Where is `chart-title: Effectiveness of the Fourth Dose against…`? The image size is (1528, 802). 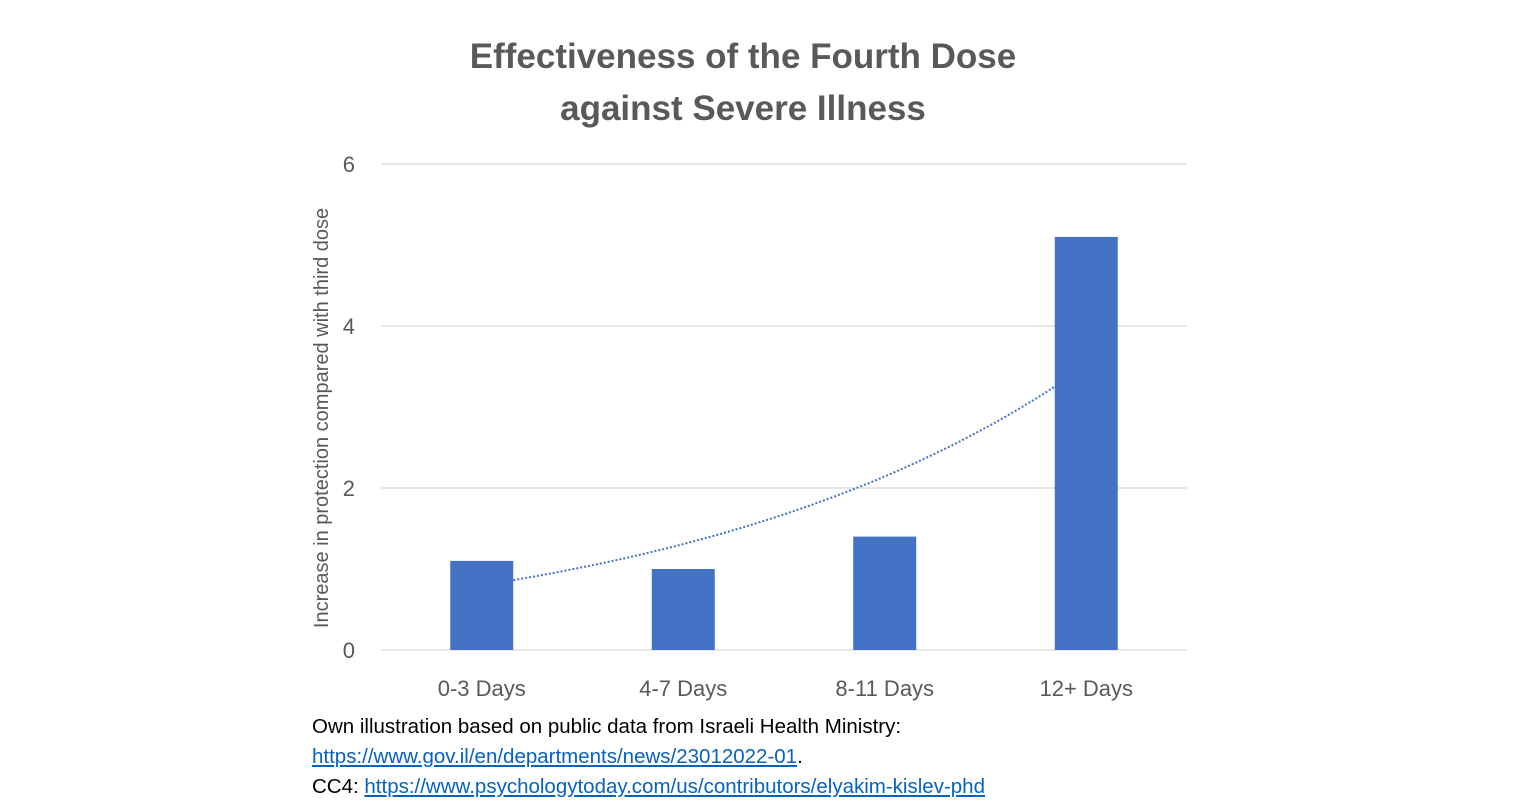 chart-title: Effectiveness of the Fourth Dose against… is located at coordinates (743, 83).